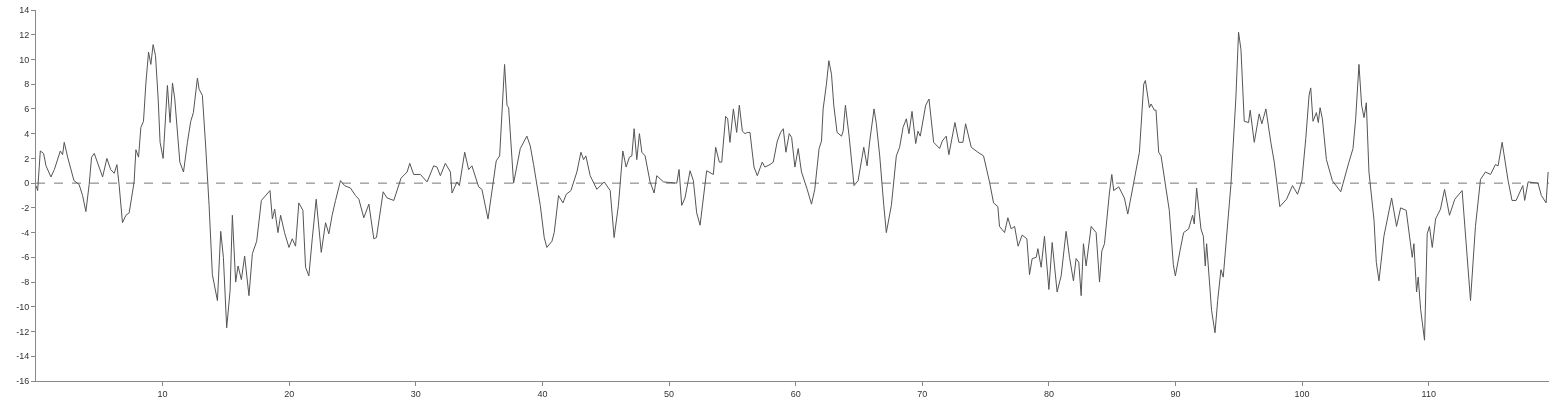 This screenshot has height=402, width=1552. What do you see at coordinates (23, 306) in the screenshot?
I see `y-tick-label: -10` at bounding box center [23, 306].